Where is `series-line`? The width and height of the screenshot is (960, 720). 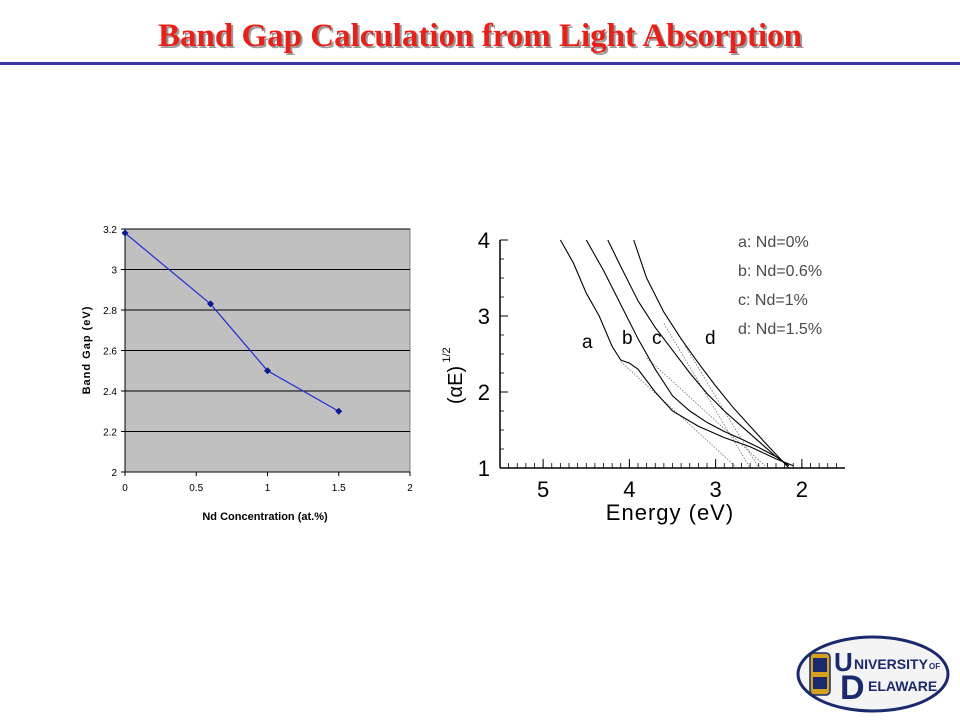
series-line is located at coordinates (232, 322).